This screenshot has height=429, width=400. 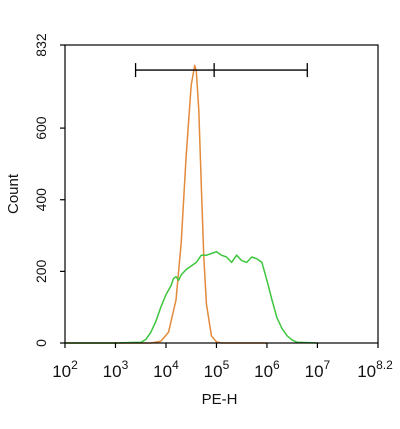 What do you see at coordinates (217, 369) in the screenshot?
I see `x-tick-label: 10⁵` at bounding box center [217, 369].